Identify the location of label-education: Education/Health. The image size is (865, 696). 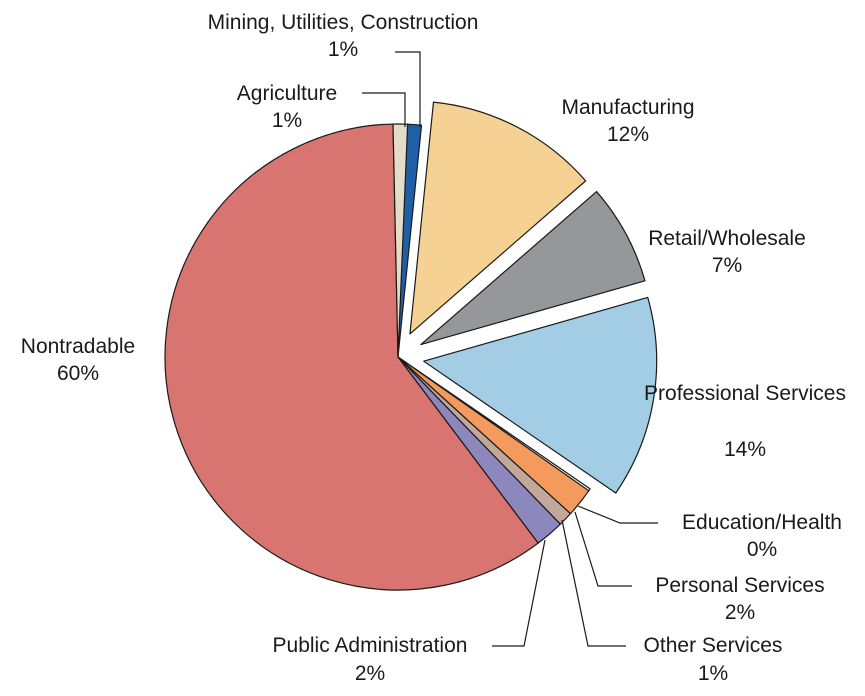
(762, 522).